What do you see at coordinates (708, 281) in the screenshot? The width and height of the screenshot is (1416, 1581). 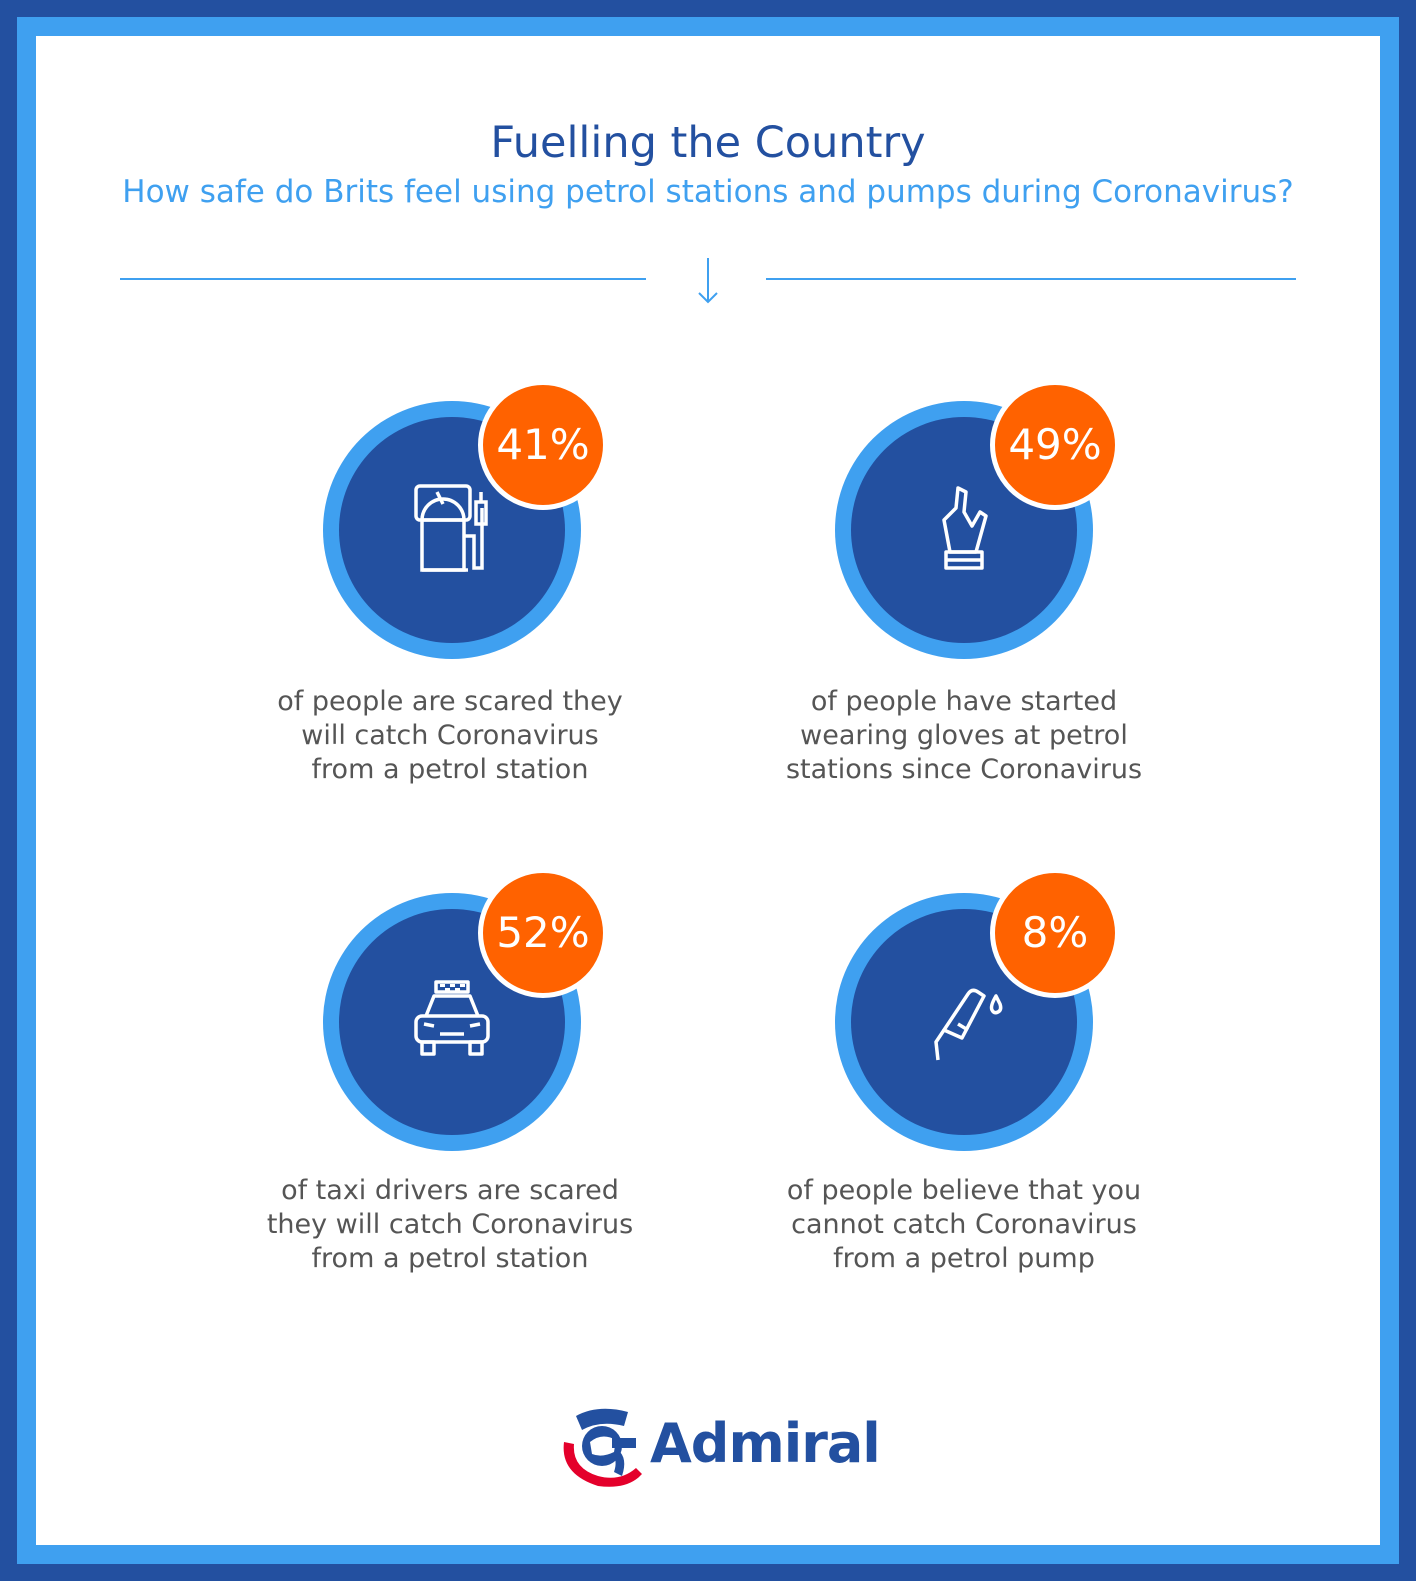 I see `arrow-down-icon` at bounding box center [708, 281].